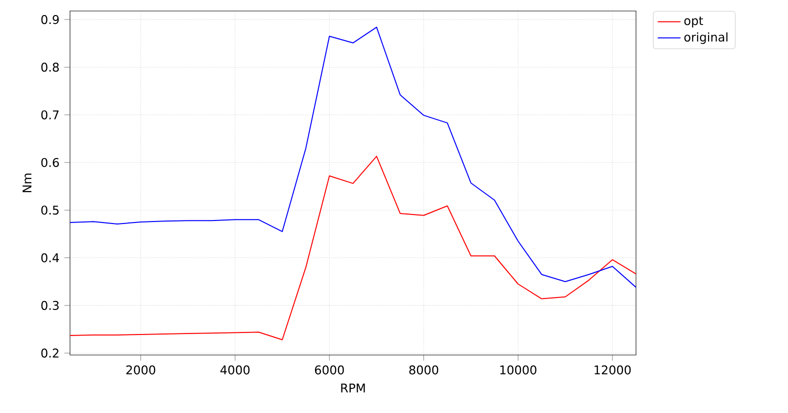 This screenshot has width=788, height=413. What do you see at coordinates (50, 163) in the screenshot?
I see `y-tick-label: 0.6` at bounding box center [50, 163].